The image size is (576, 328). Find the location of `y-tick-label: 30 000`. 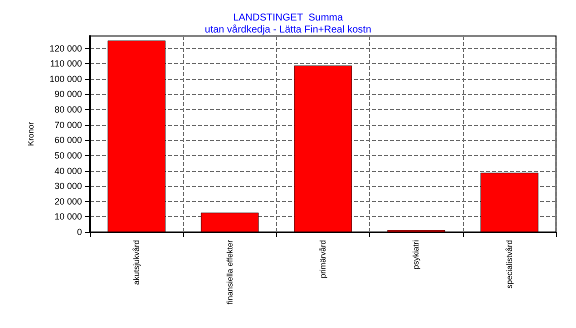

y-tick-label: 30 000 is located at coordinates (68, 186).